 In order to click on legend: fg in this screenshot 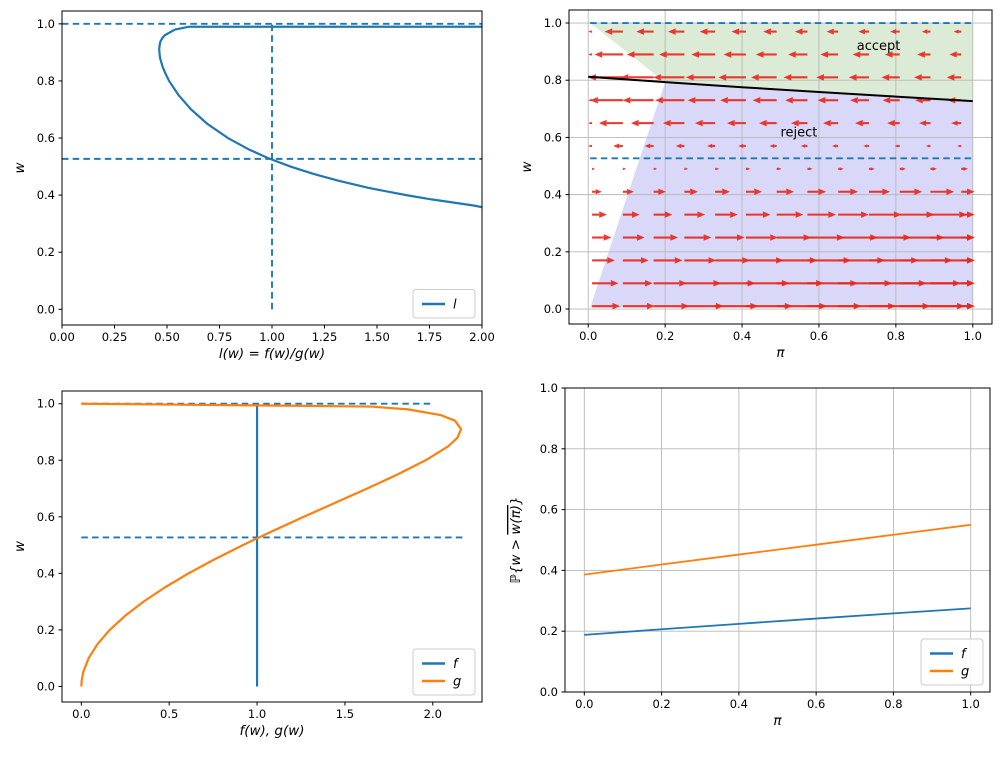, I will do `click(444, 672)`.